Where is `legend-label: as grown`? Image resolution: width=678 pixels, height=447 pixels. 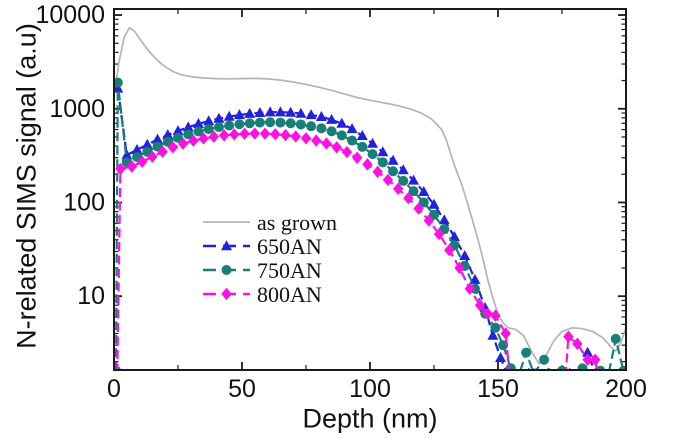 legend-label: as grown is located at coordinates (297, 222).